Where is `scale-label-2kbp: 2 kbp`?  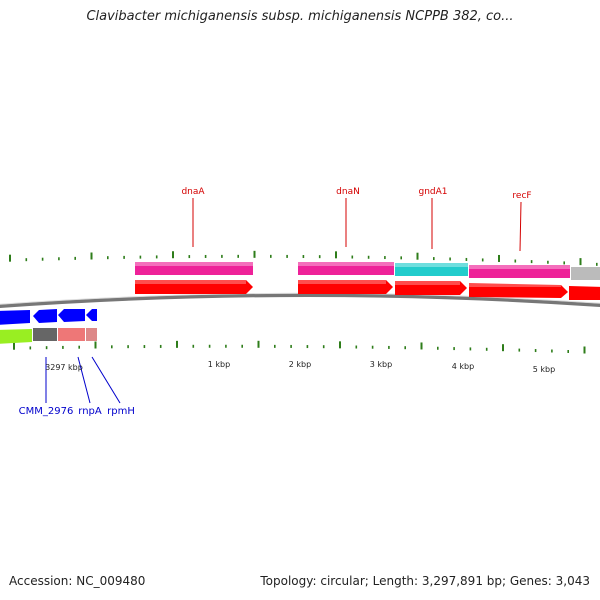 scale-label-2kbp: 2 kbp is located at coordinates (300, 364).